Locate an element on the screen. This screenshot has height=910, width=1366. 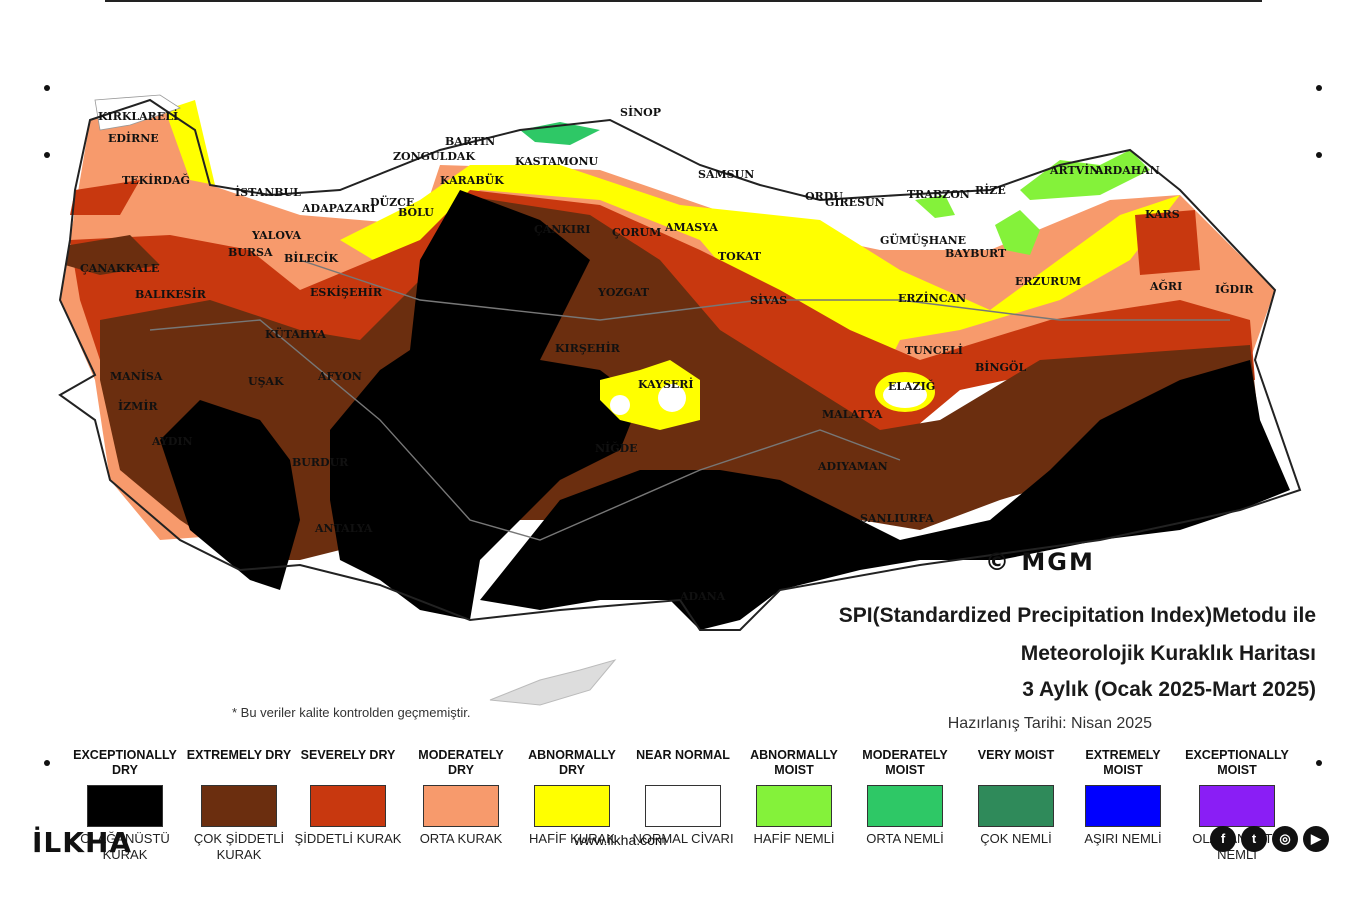
city-label: NİĞDE is located at coordinates (616, 448).